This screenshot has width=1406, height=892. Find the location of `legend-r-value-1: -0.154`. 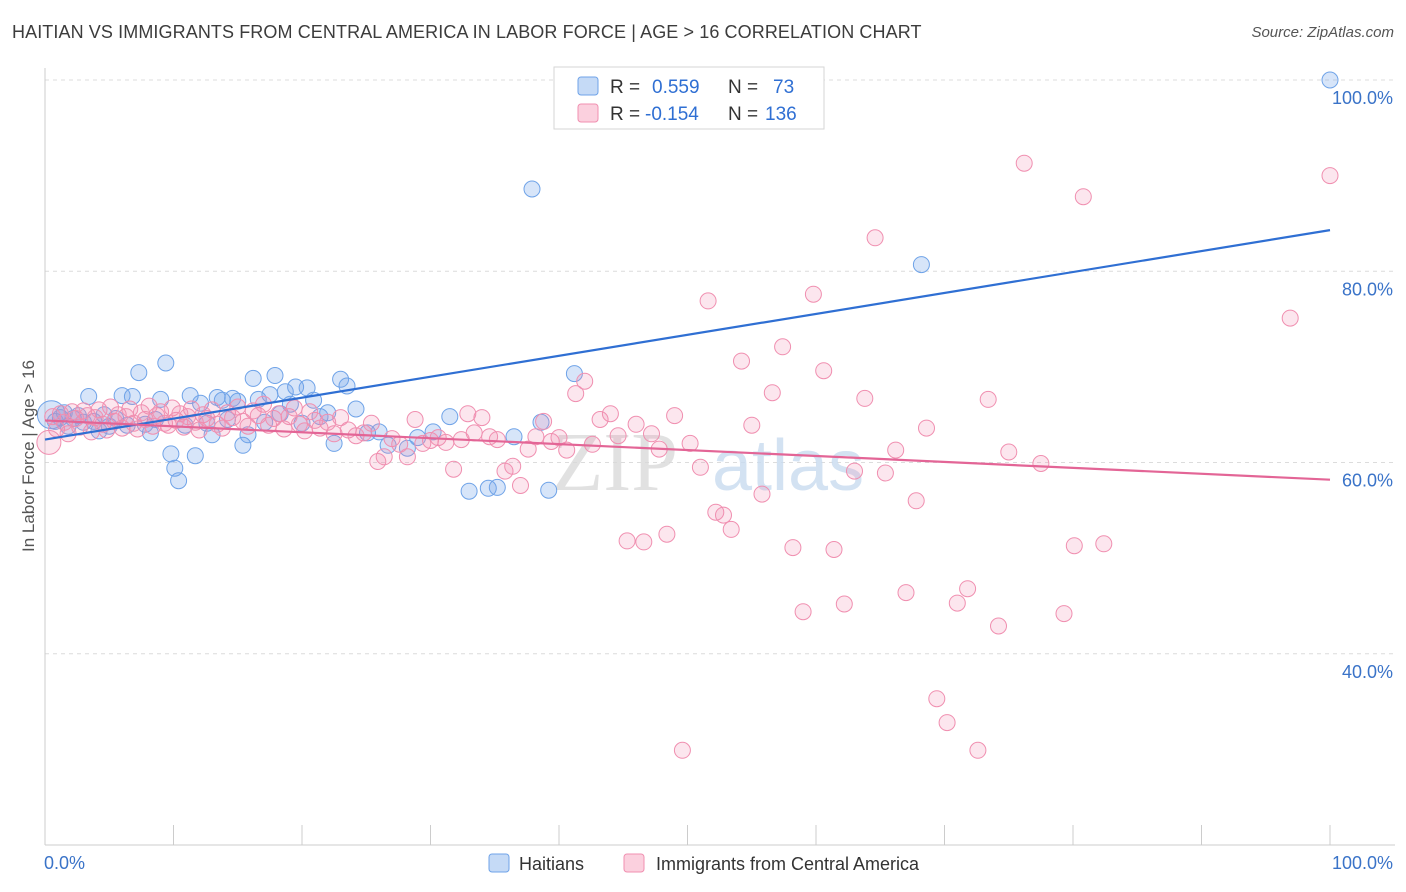

legend-r-value-1: -0.154 is located at coordinates (672, 114).